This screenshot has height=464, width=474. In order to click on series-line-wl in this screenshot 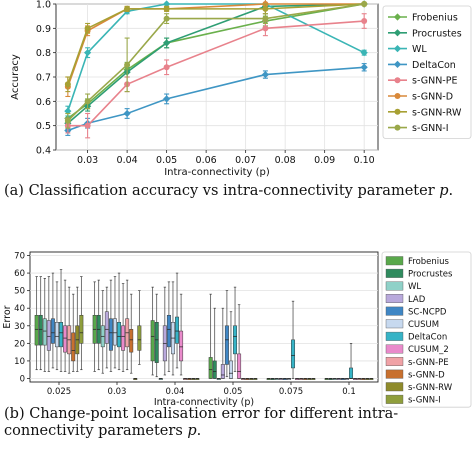, I will do `click(216, 57)`.